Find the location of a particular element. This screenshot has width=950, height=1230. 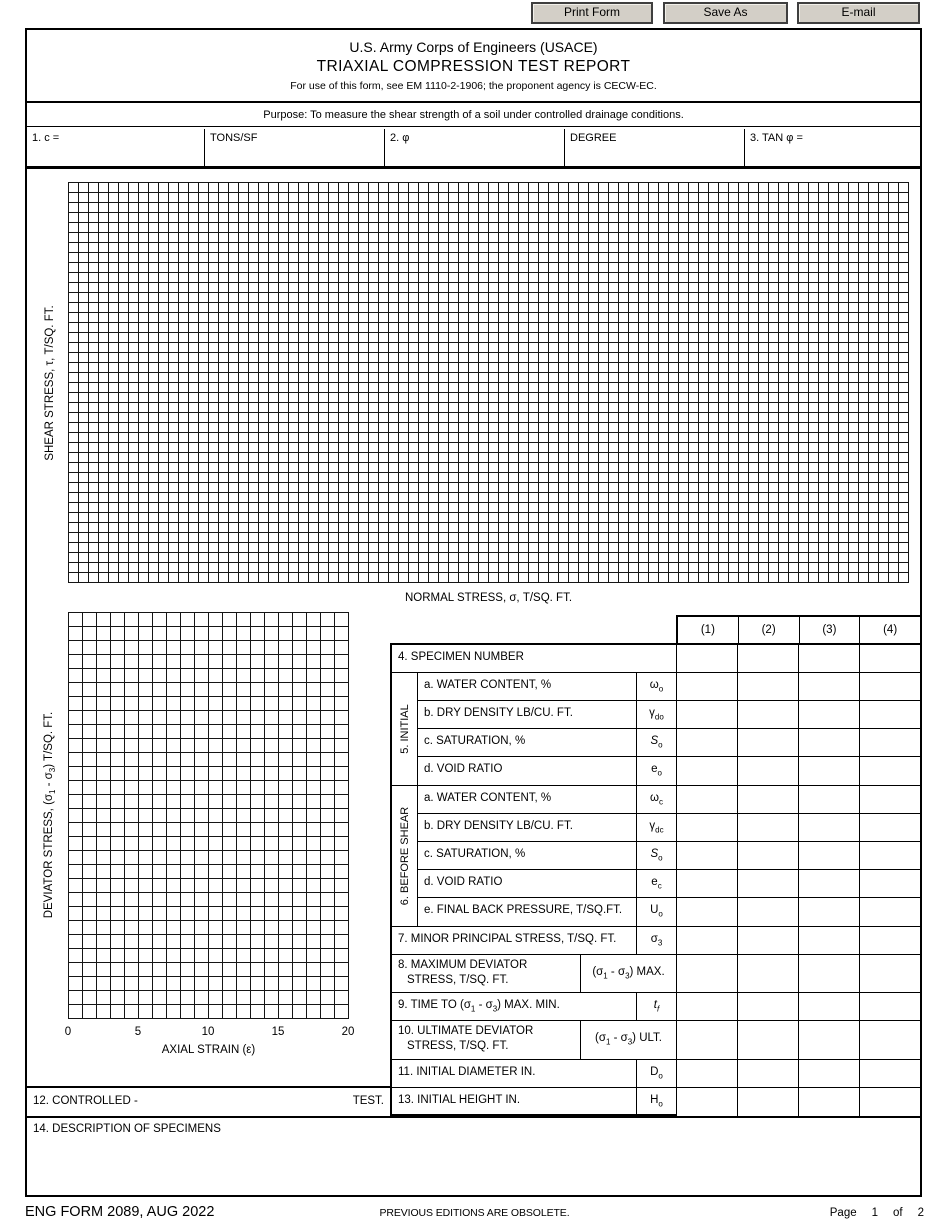

phi-field: 2. φ is located at coordinates (475, 147).